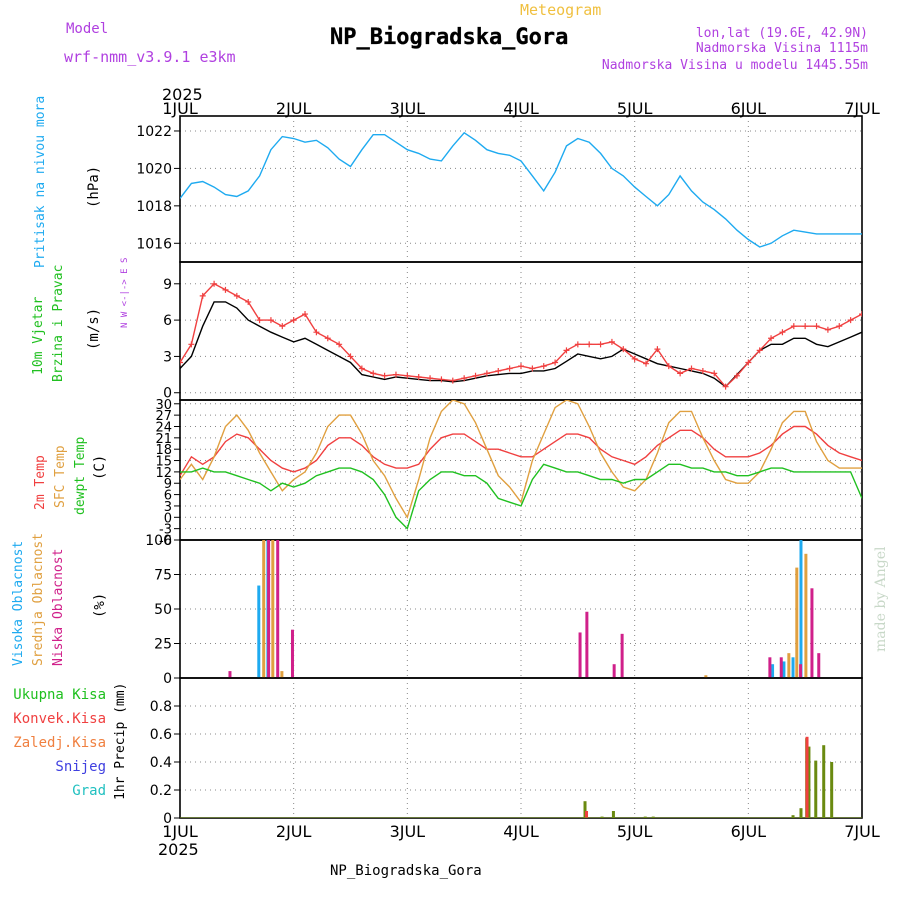 Image resolution: width=900 pixels, height=900 pixels. I want to click on temp-ylabel-sfc: SFC Temp, so click(60, 476).